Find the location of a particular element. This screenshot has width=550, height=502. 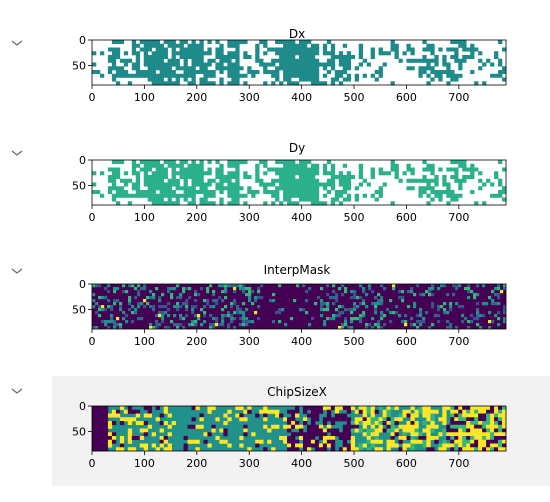

plot-title: ChipSizeX is located at coordinates (297, 392).